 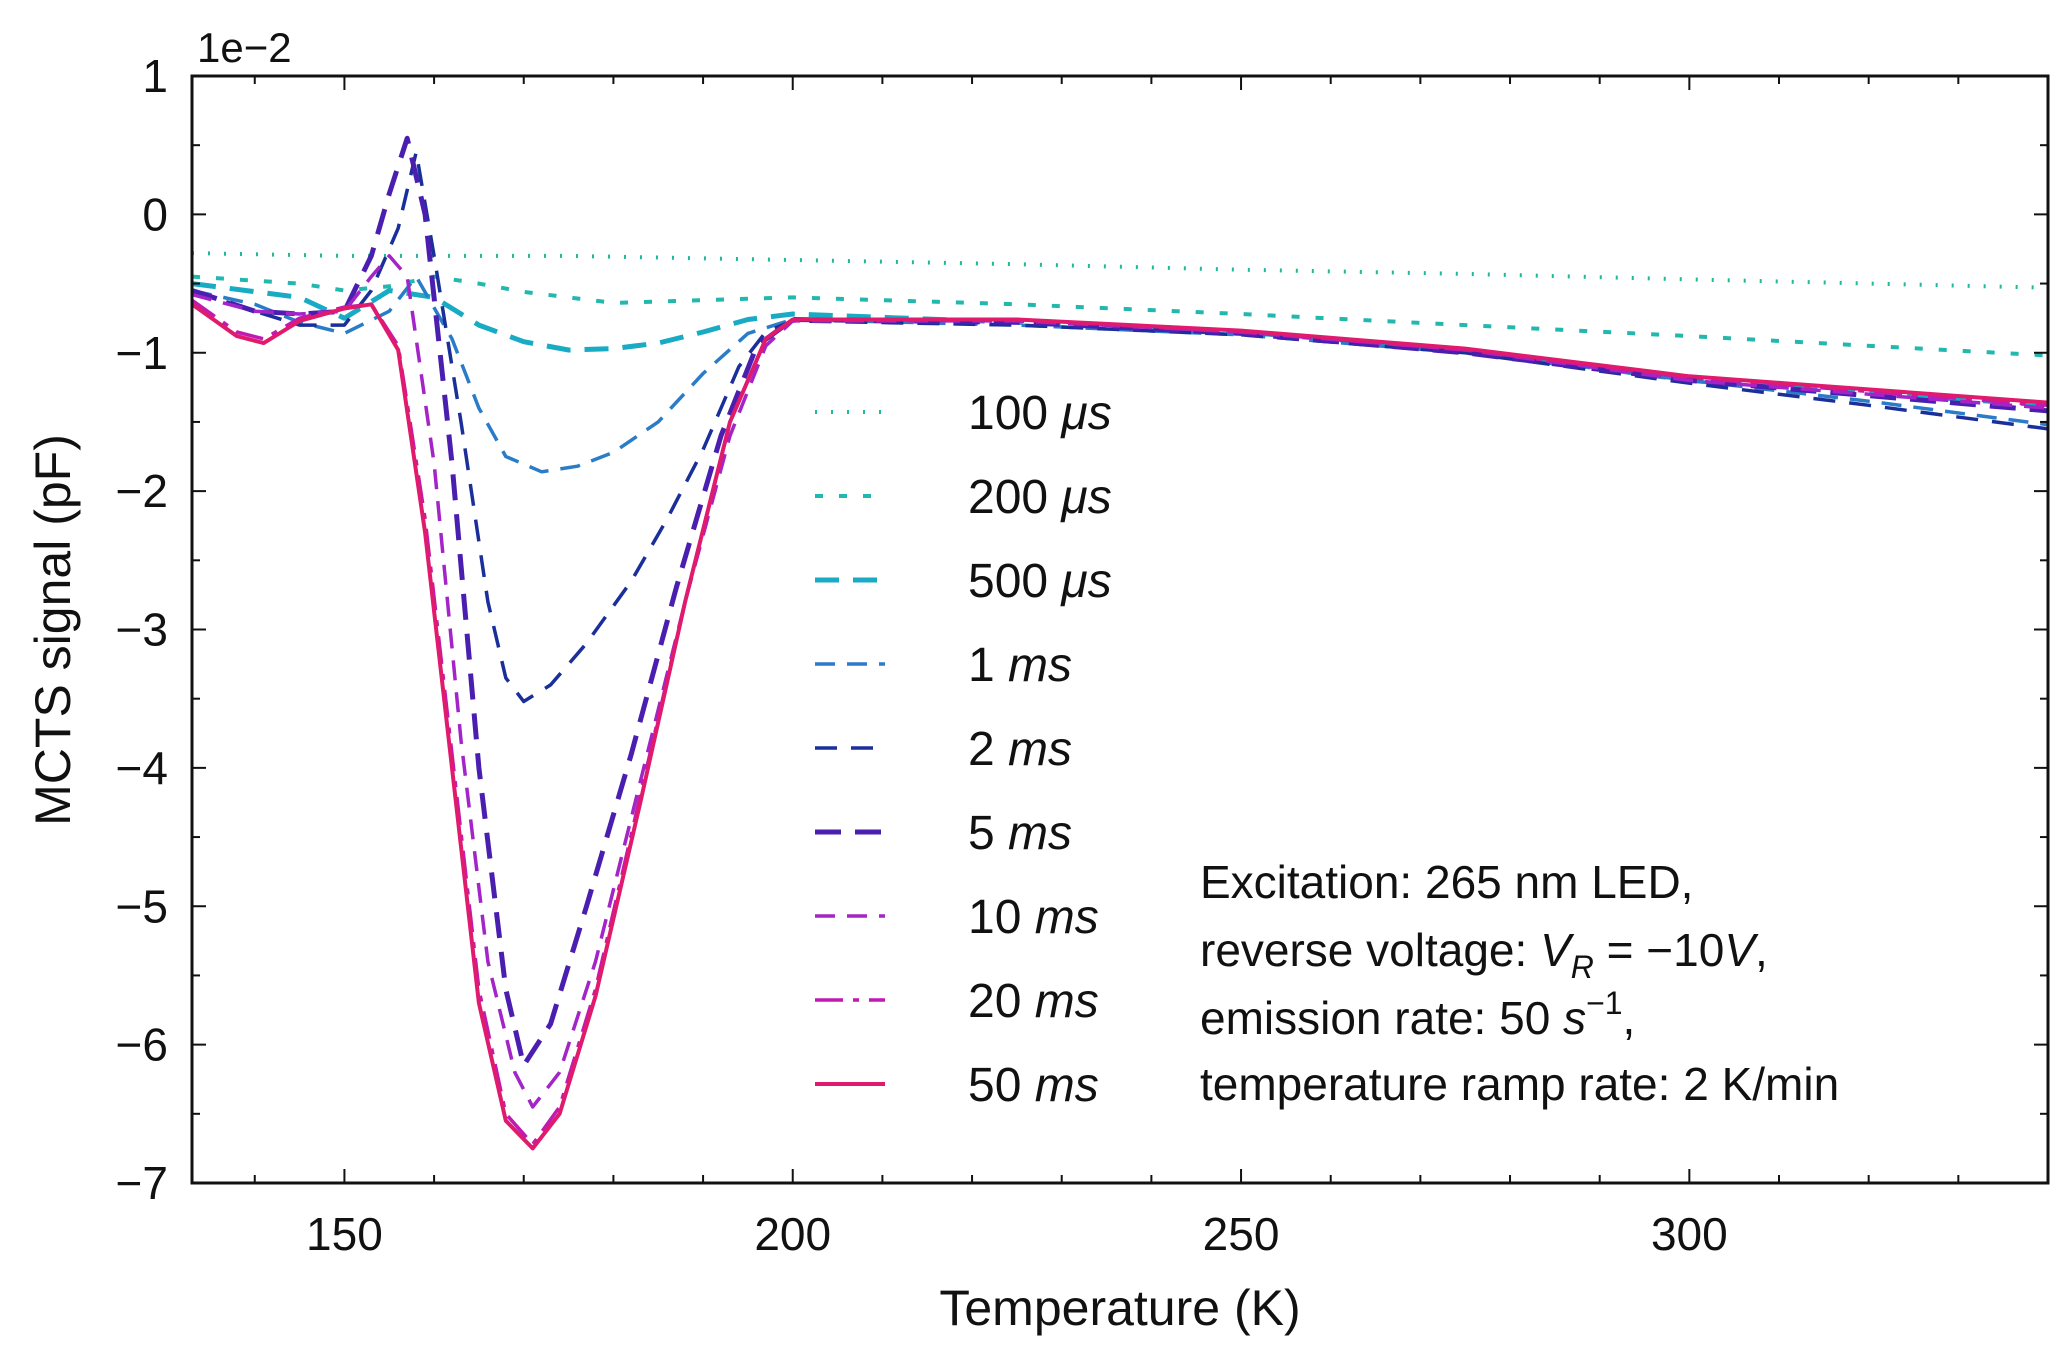 What do you see at coordinates (1040, 413) in the screenshot?
I see `legend-label: 100 μs` at bounding box center [1040, 413].